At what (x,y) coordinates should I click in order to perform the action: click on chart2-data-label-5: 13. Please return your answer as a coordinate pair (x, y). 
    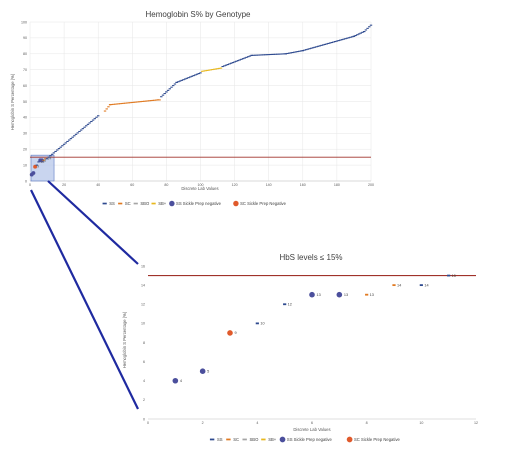
    Looking at the image, I should click on (319, 295).